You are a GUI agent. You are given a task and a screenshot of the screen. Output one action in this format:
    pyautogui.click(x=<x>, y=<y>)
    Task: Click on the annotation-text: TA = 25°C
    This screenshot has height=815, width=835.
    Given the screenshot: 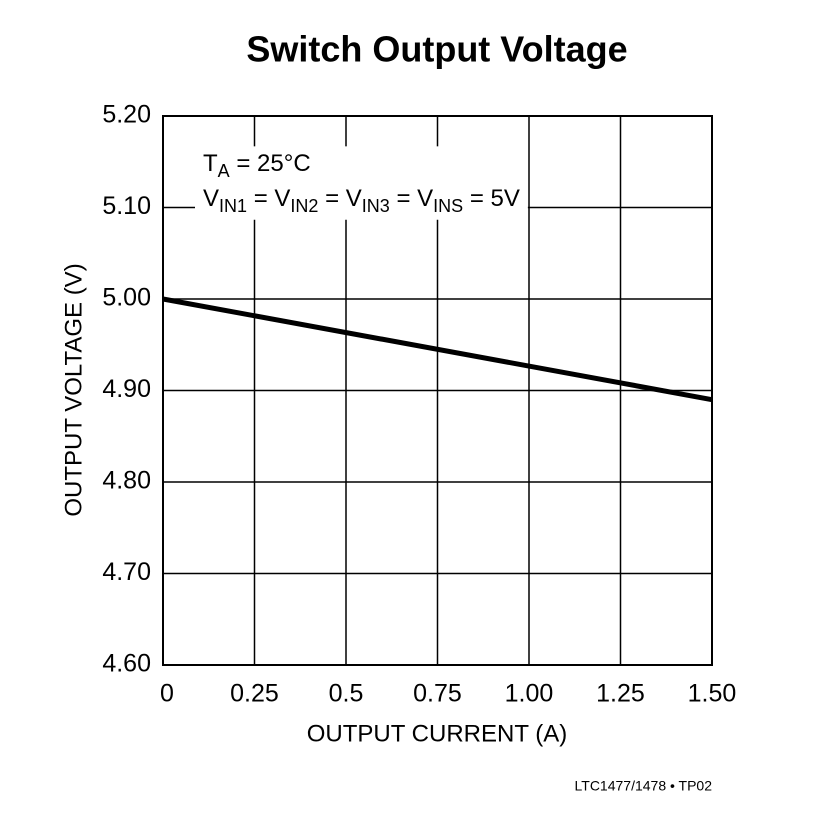 What is the action you would take?
    pyautogui.click(x=257, y=165)
    